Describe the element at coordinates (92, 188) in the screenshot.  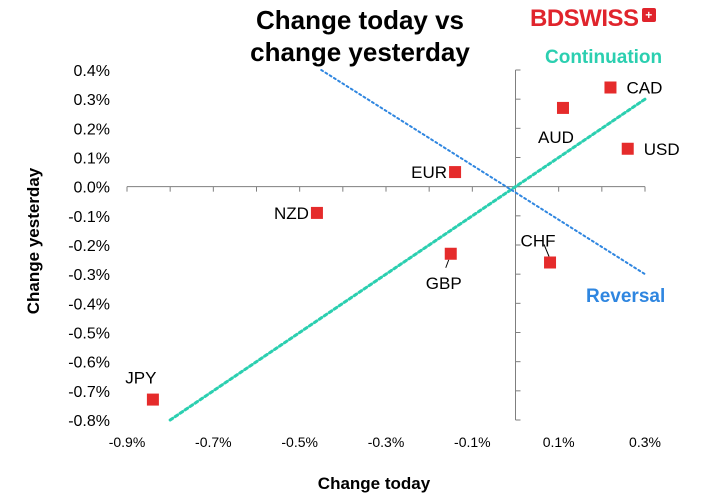
I see `y-tick-label: 0.0%` at that location.